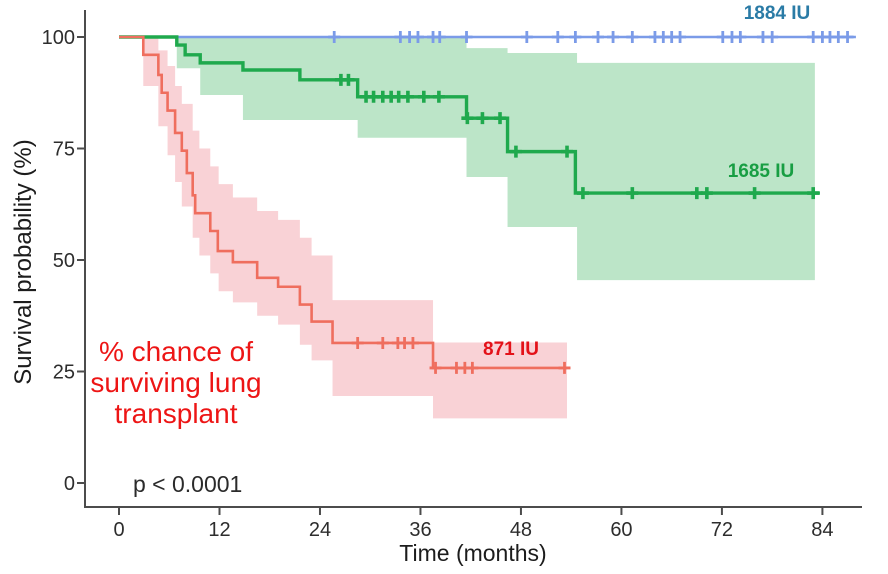  Describe the element at coordinates (64, 150) in the screenshot. I see `y-tick-label: 75` at that location.